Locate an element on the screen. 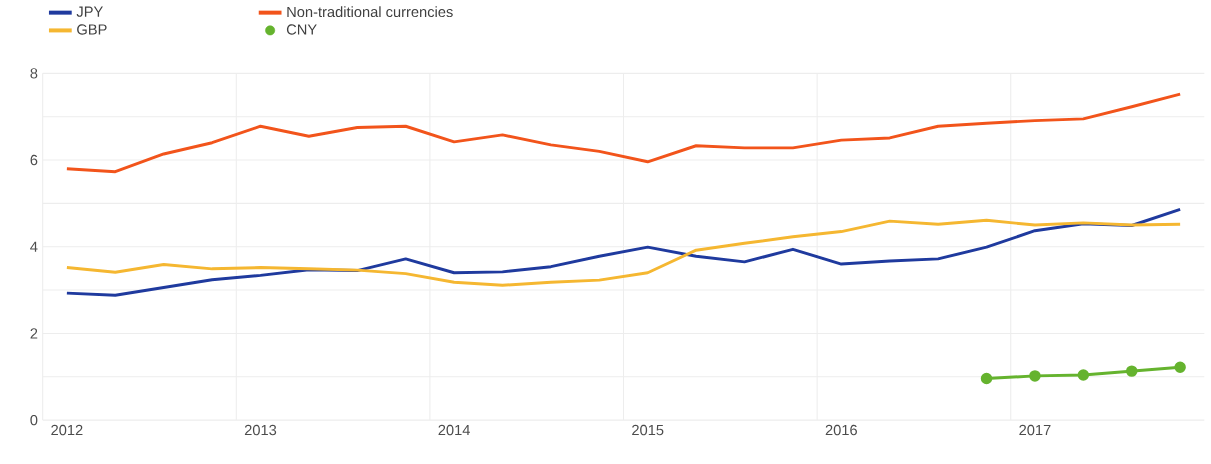 This screenshot has height=464, width=1211. x-tick-label: 2014 is located at coordinates (454, 430).